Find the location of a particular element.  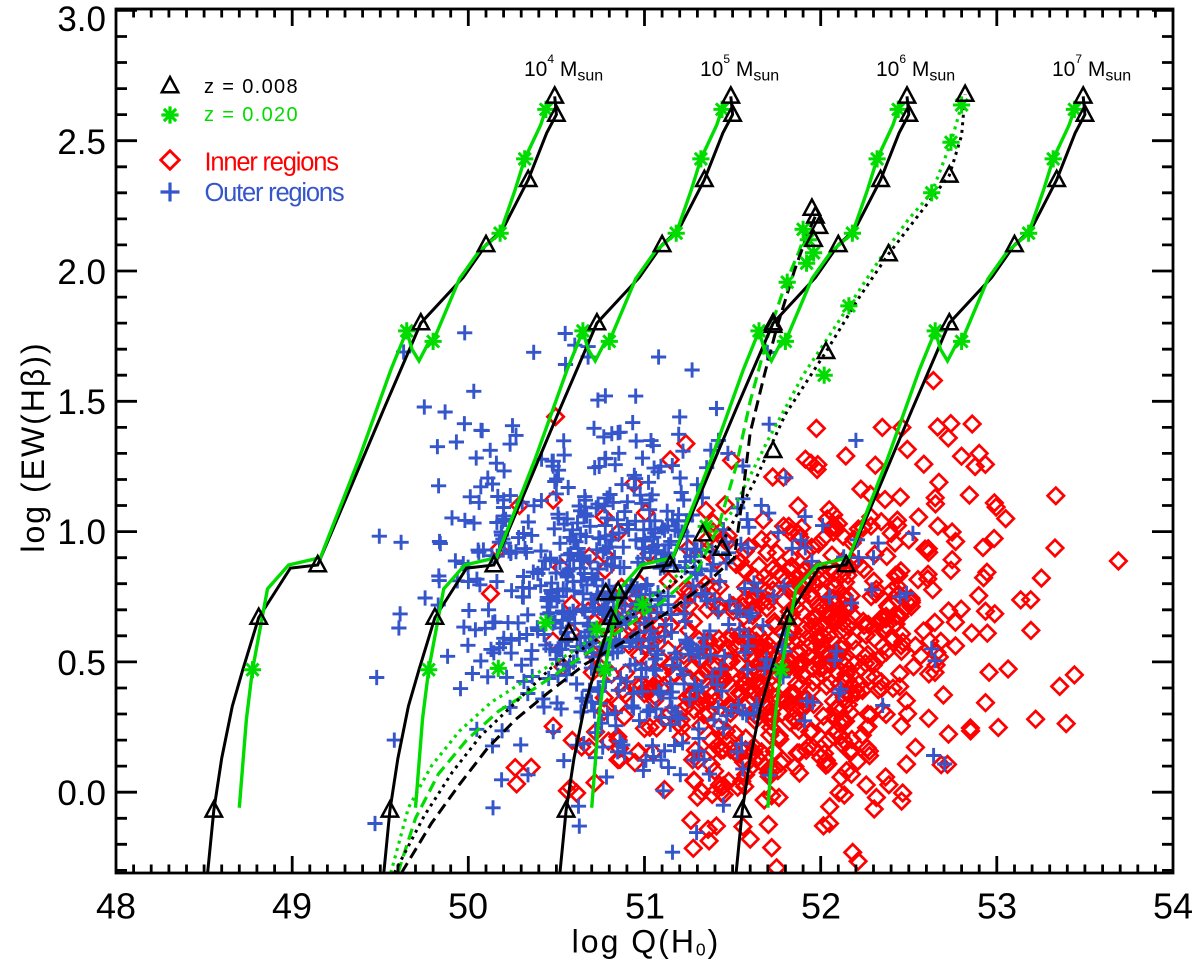

svg-text: 0.5 is located at coordinates (81, 663).